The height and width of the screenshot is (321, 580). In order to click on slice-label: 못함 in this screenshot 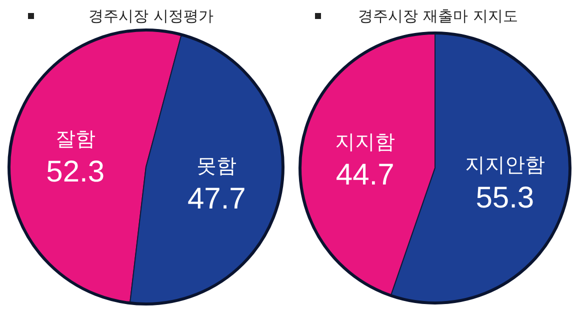, I will do `click(216, 166)`.